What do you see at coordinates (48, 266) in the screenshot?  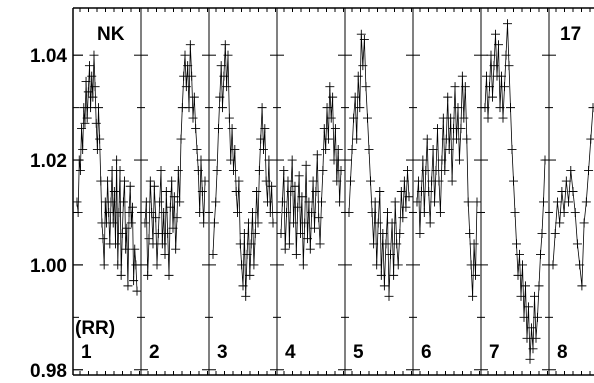 I see `y-tick-label: 1.00` at bounding box center [48, 266].